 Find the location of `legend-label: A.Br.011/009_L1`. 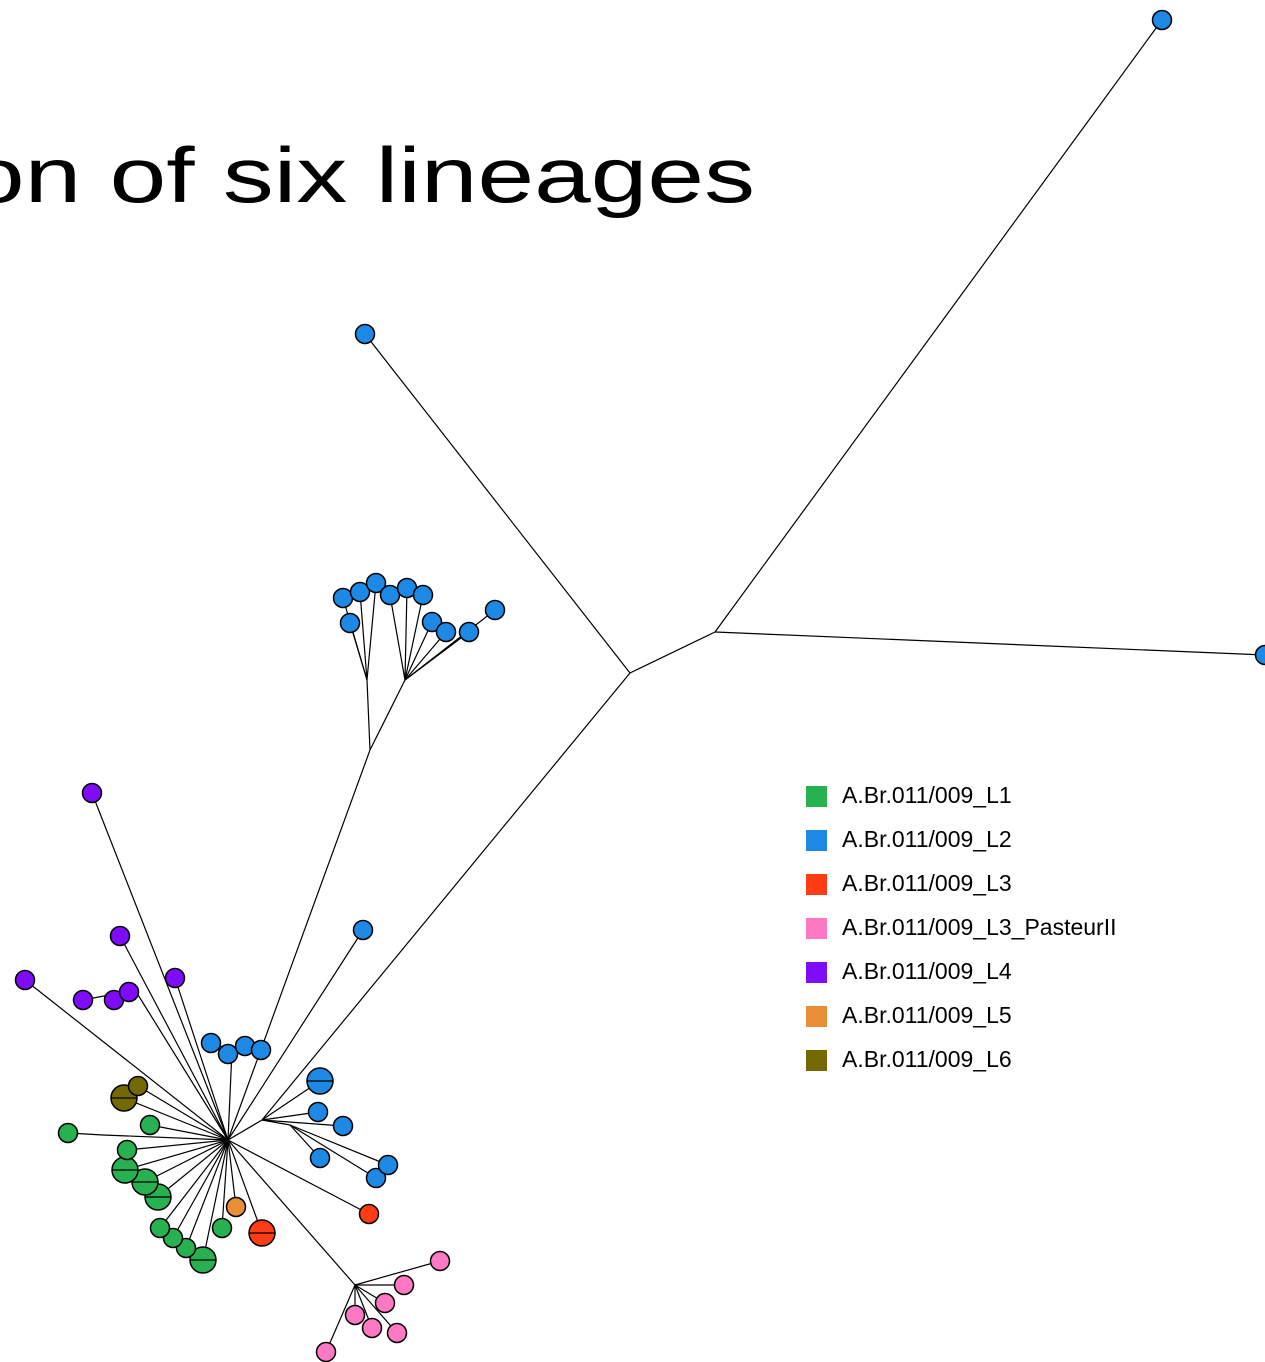

legend-label: A.Br.011/009_L1 is located at coordinates (927, 795).